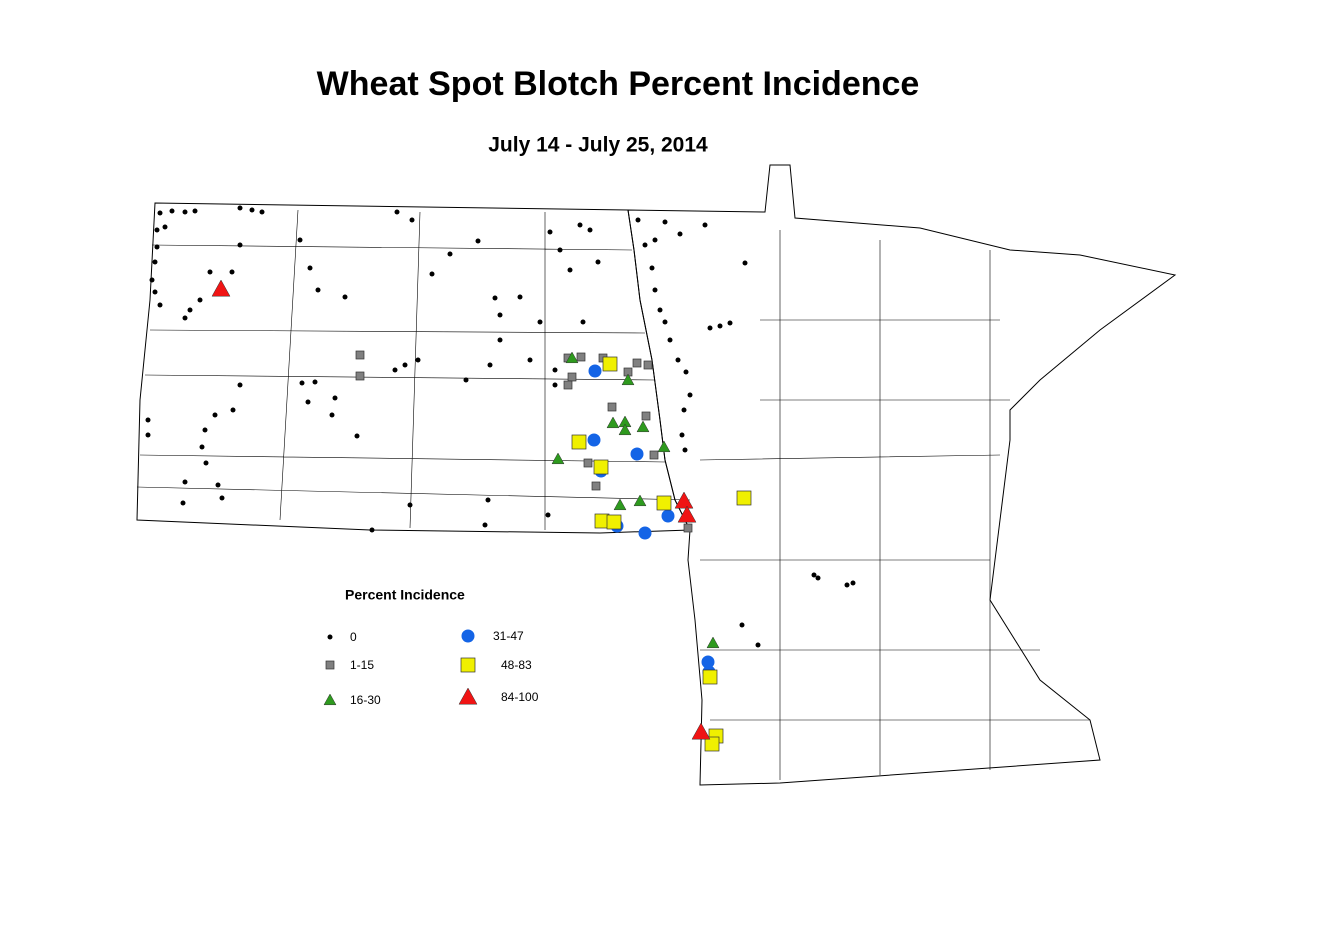 This screenshot has width=1341, height=926. Describe the element at coordinates (365, 700) in the screenshot. I see `legend-label: 16-30` at that location.